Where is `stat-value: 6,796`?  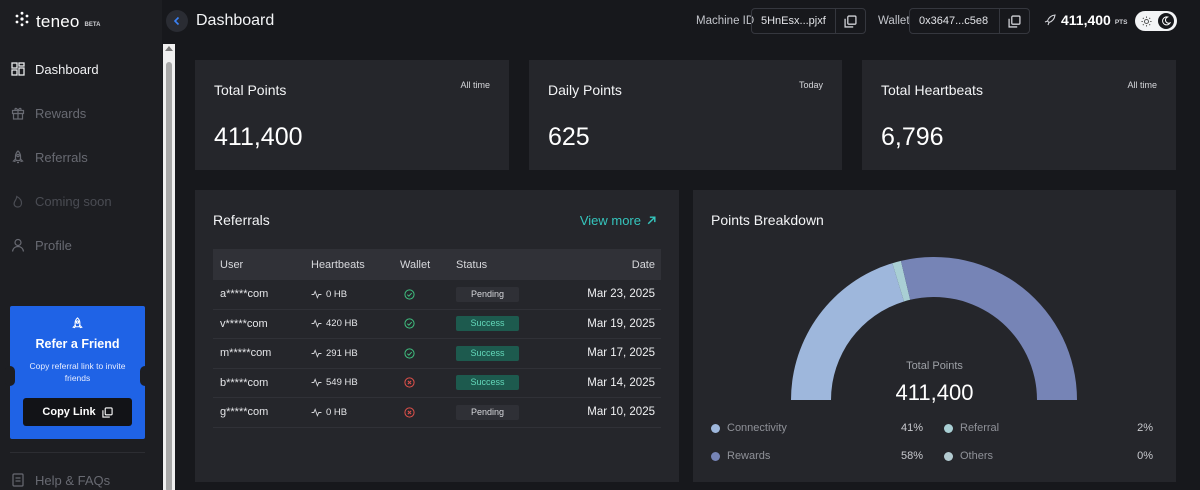
stat-value: 6,796 is located at coordinates (912, 137).